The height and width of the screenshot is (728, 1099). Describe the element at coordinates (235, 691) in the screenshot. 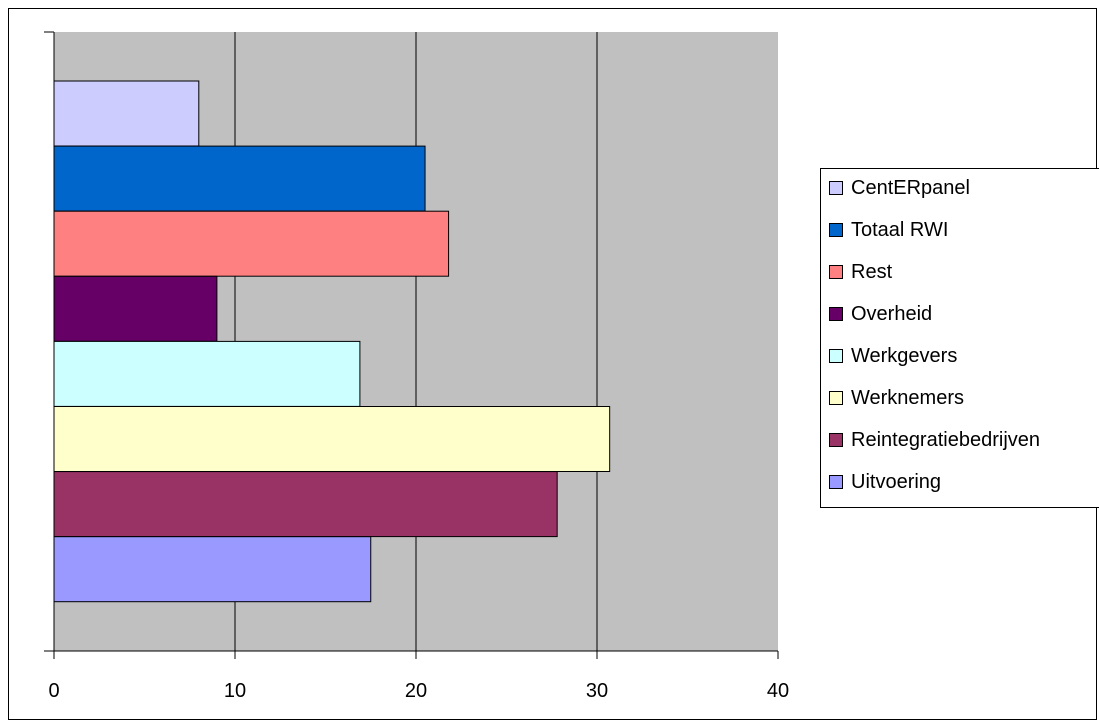

I see `x-tick-label-1: 10` at that location.